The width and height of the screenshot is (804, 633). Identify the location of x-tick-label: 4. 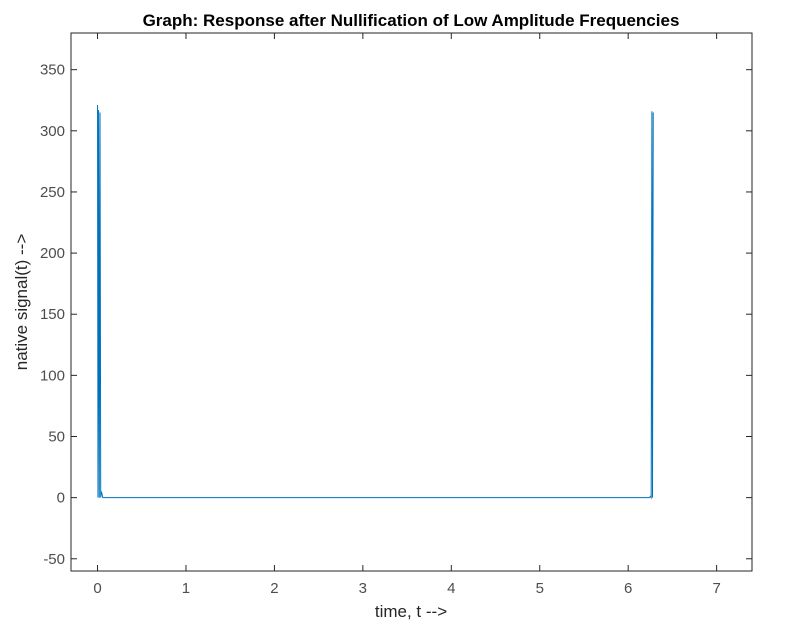
(451, 588).